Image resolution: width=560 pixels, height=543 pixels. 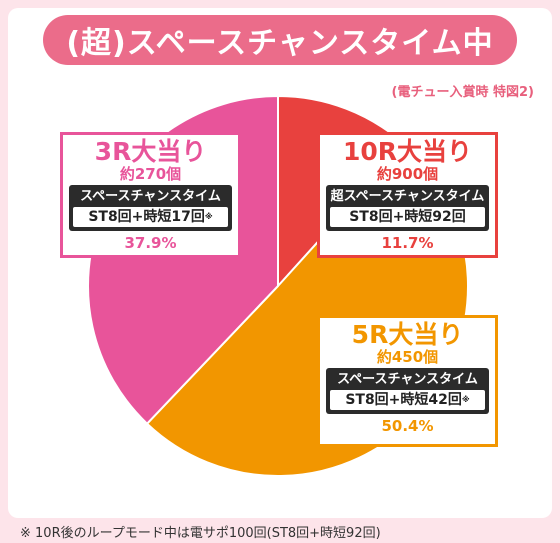 I want to click on title-banner: (超)スペースチャンスタイム中, so click(x=280, y=40).